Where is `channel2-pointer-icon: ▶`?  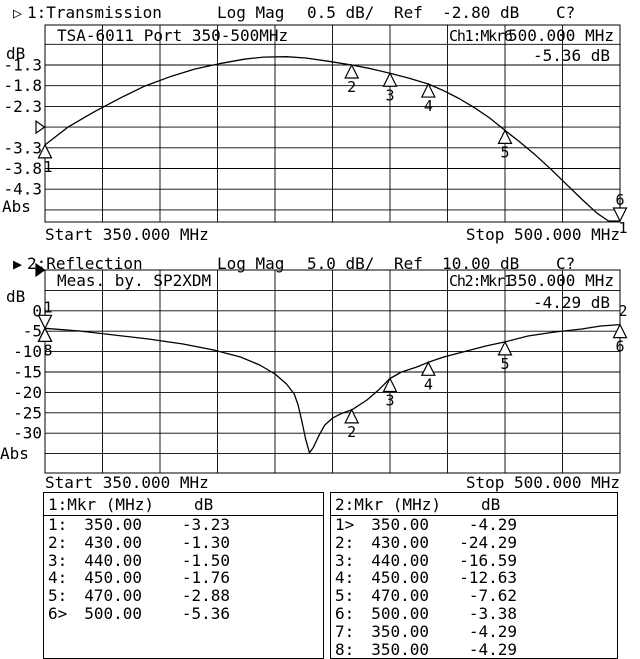 channel2-pointer-icon: ▶ is located at coordinates (18, 264).